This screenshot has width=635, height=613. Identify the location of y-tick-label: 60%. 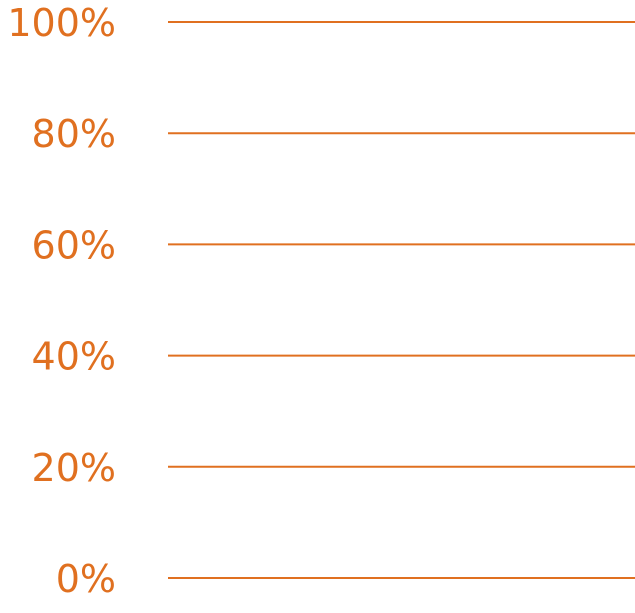
(74, 245).